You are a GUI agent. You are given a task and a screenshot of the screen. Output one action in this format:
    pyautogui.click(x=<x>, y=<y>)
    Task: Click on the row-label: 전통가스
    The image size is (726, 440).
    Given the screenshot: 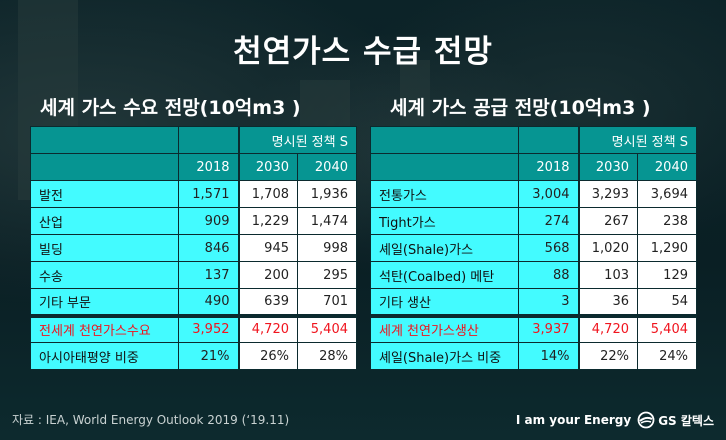 What is the action you would take?
    pyautogui.click(x=444, y=194)
    